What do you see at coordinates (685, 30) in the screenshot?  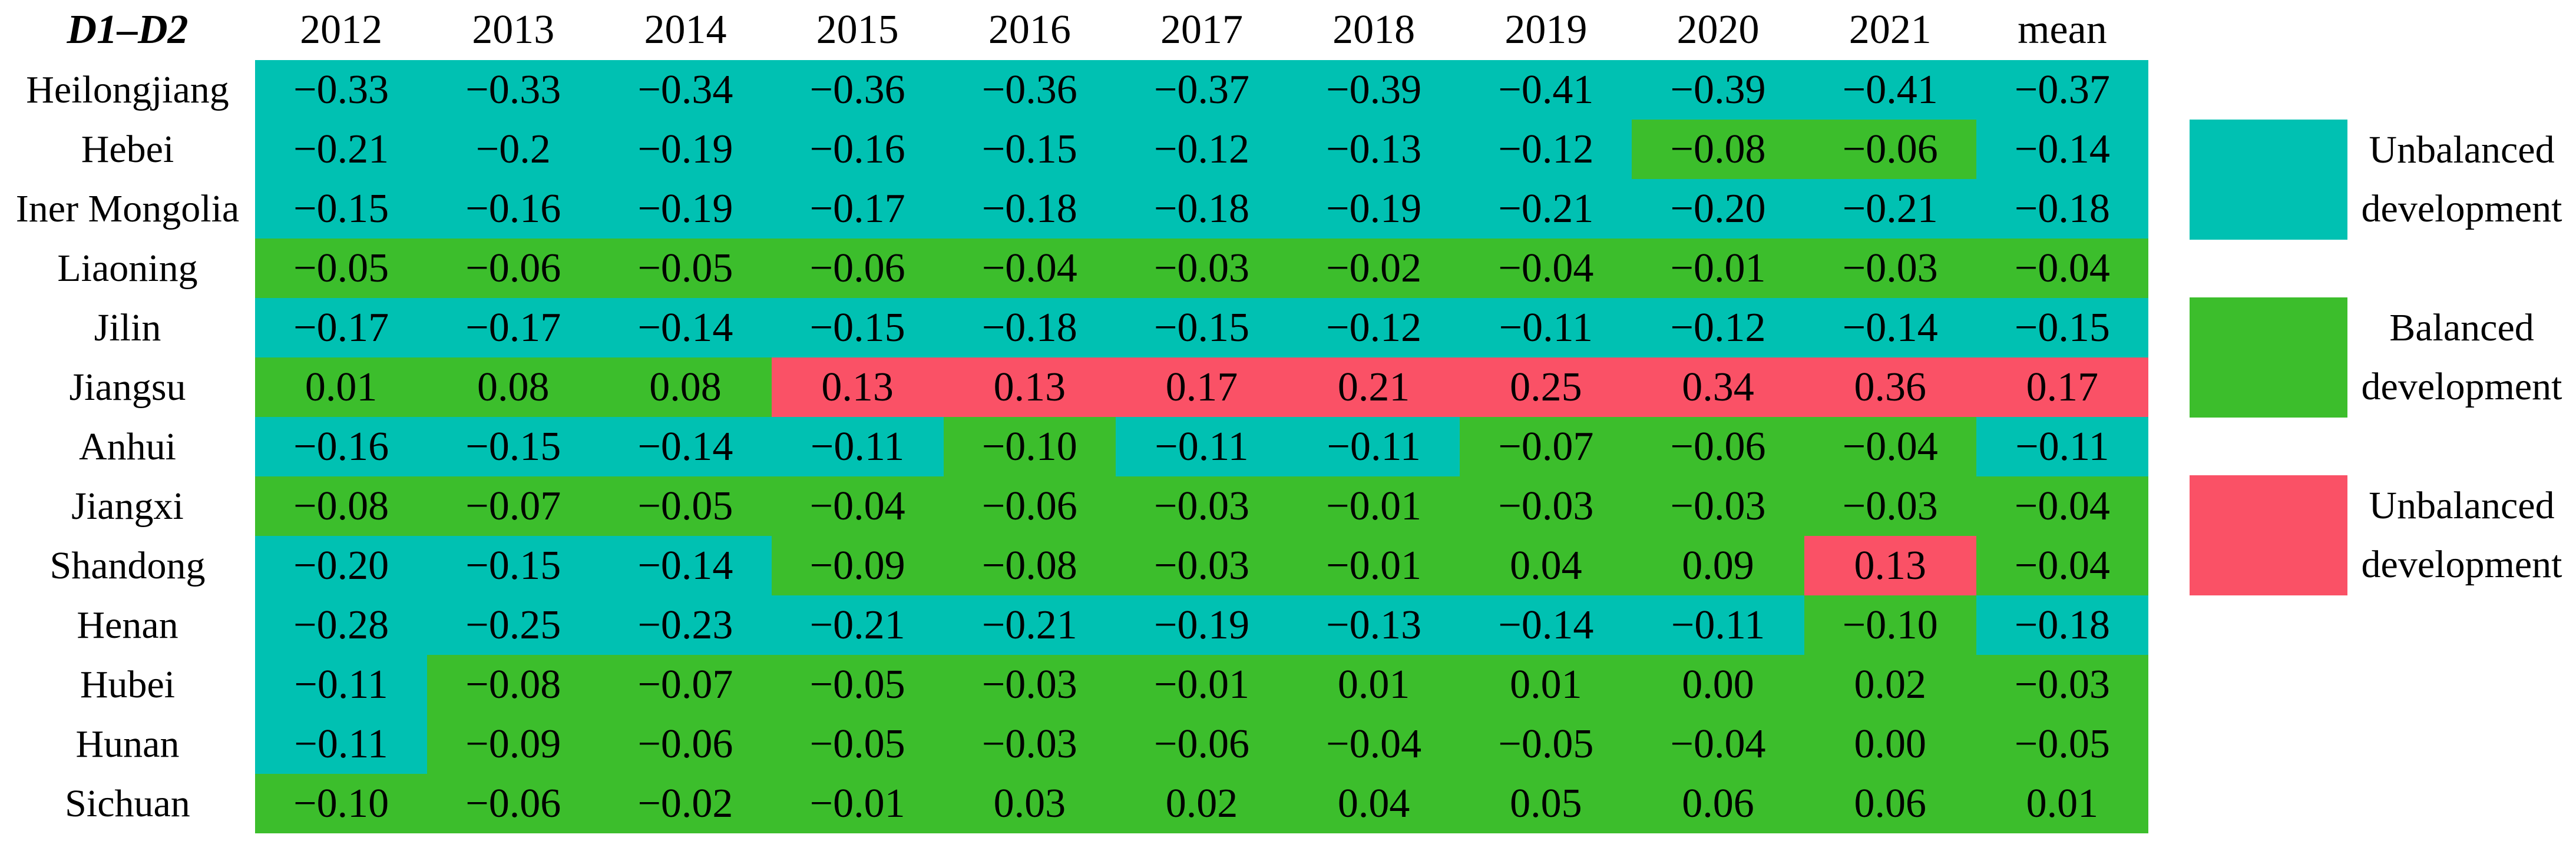 I see `column-header: 2014` at bounding box center [685, 30].